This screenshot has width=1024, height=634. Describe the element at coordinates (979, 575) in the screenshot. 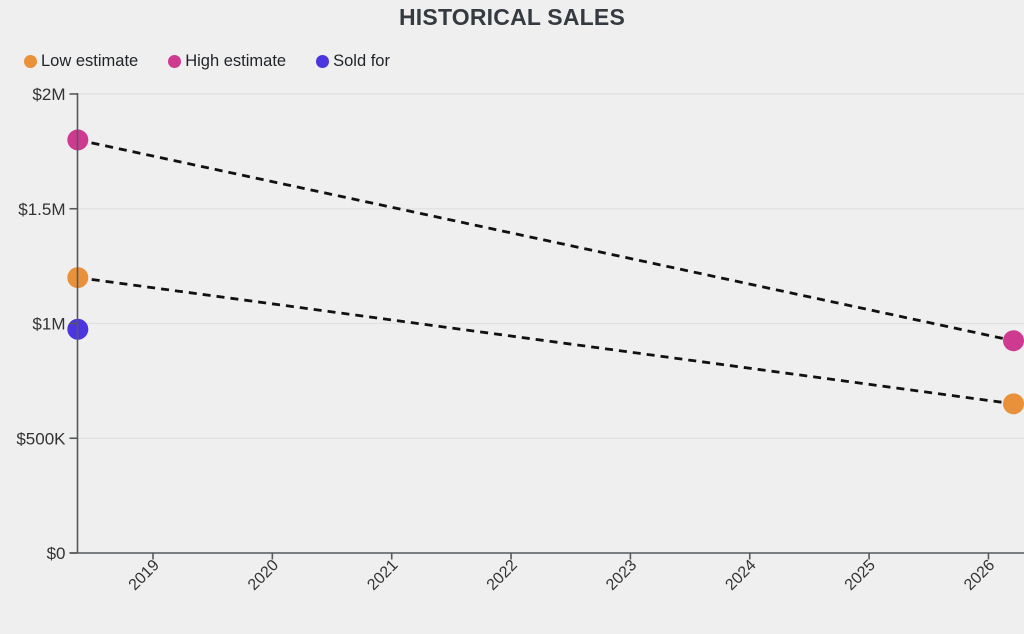

I see `x-axis-tick-label: 2026` at that location.